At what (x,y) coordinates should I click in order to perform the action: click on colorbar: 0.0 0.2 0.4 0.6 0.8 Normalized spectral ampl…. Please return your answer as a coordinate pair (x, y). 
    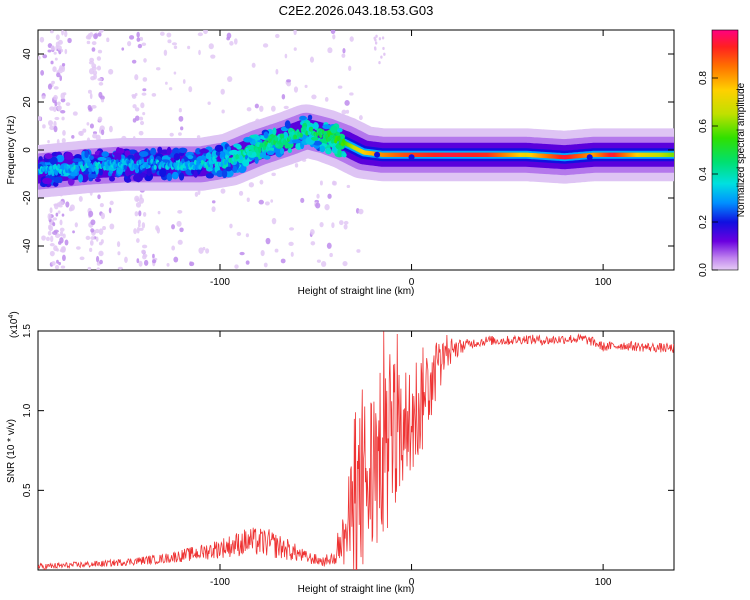
    Looking at the image, I should click on (722, 153).